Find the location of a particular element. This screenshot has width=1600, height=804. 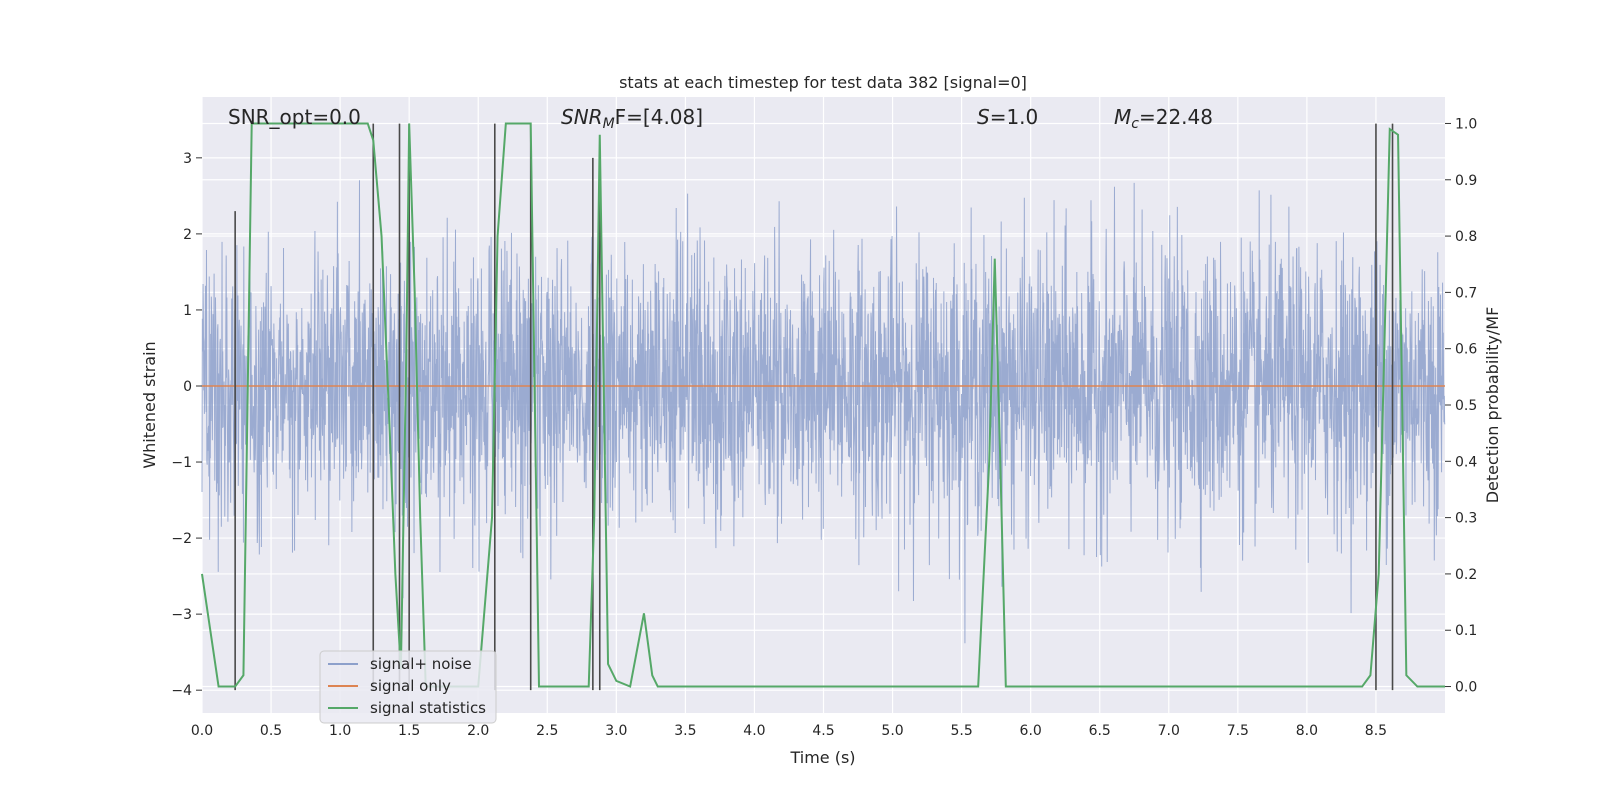

x-tick-label: 1.5 is located at coordinates (409, 731).